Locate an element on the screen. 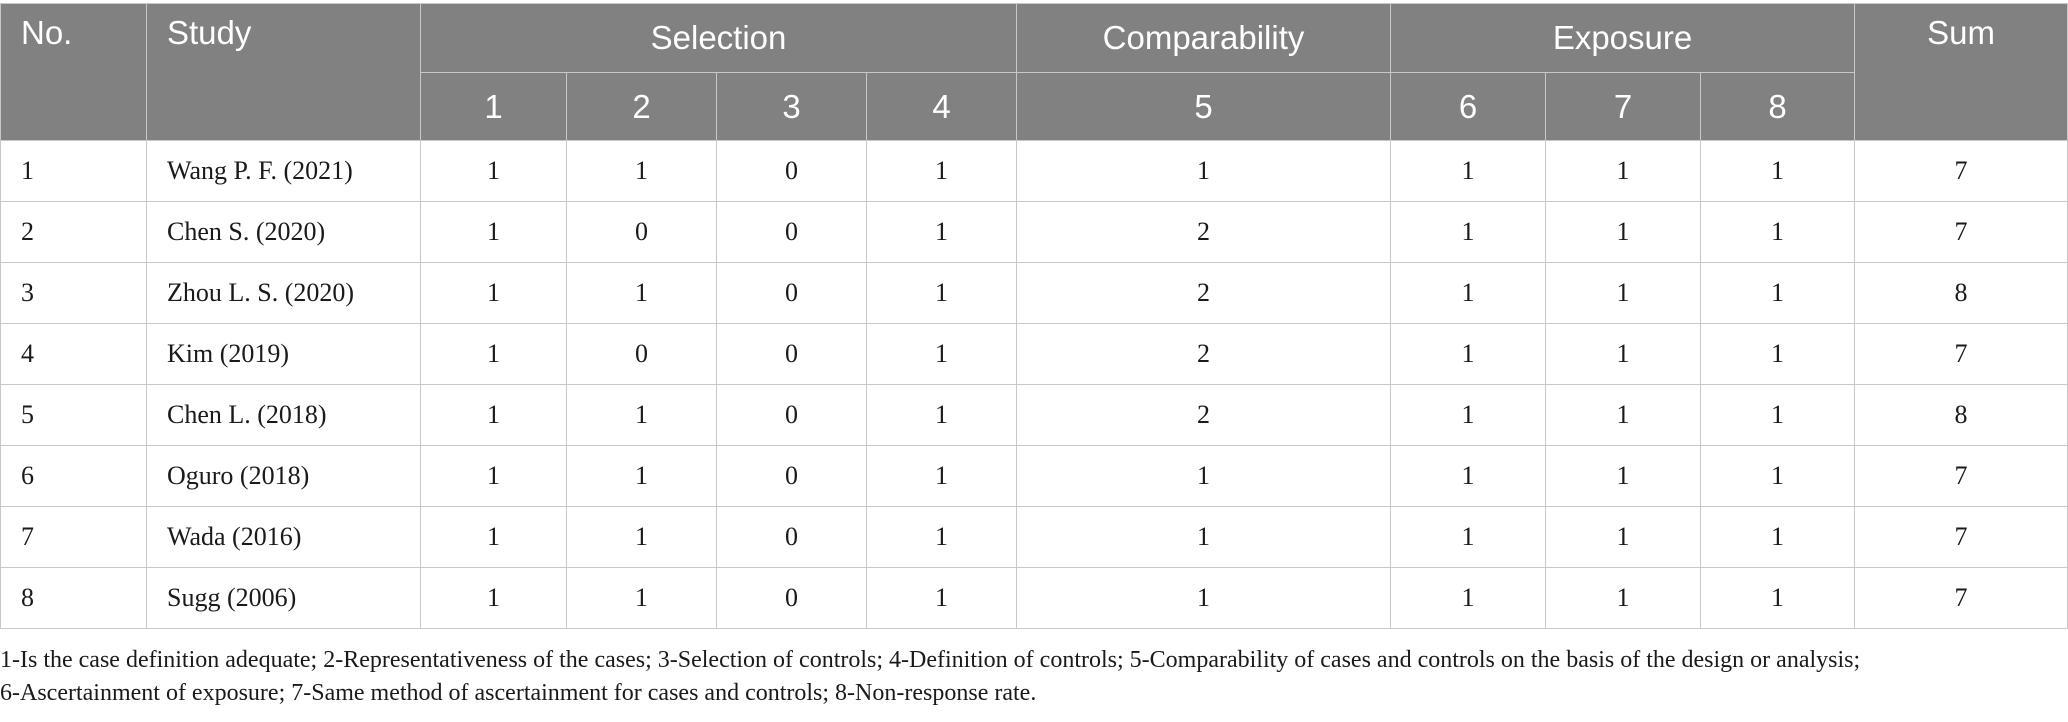 The width and height of the screenshot is (2068, 722). cell-no: 5 is located at coordinates (73, 415).